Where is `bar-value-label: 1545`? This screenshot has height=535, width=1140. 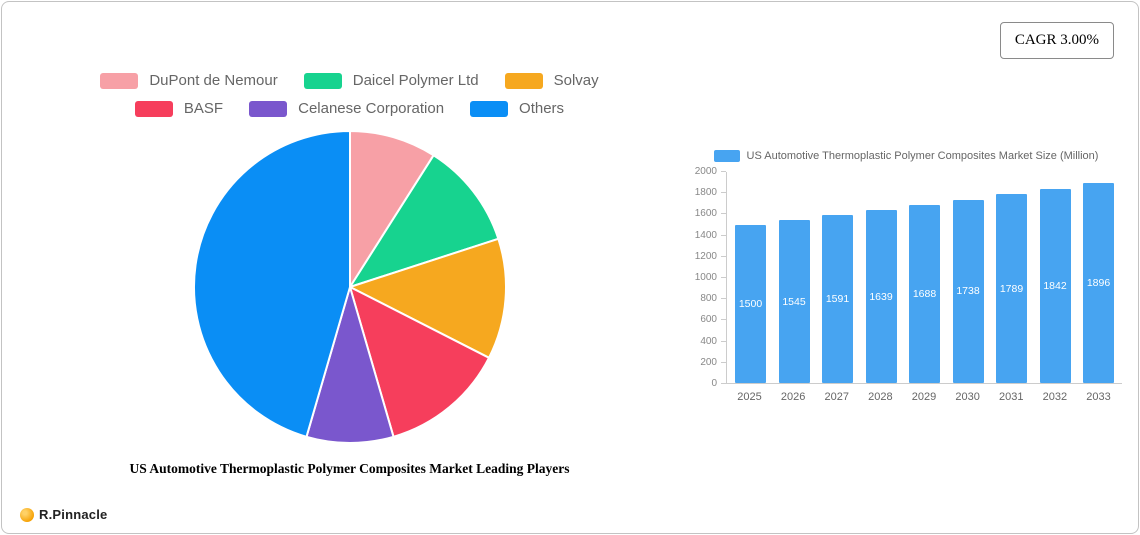 bar-value-label: 1545 is located at coordinates (794, 301).